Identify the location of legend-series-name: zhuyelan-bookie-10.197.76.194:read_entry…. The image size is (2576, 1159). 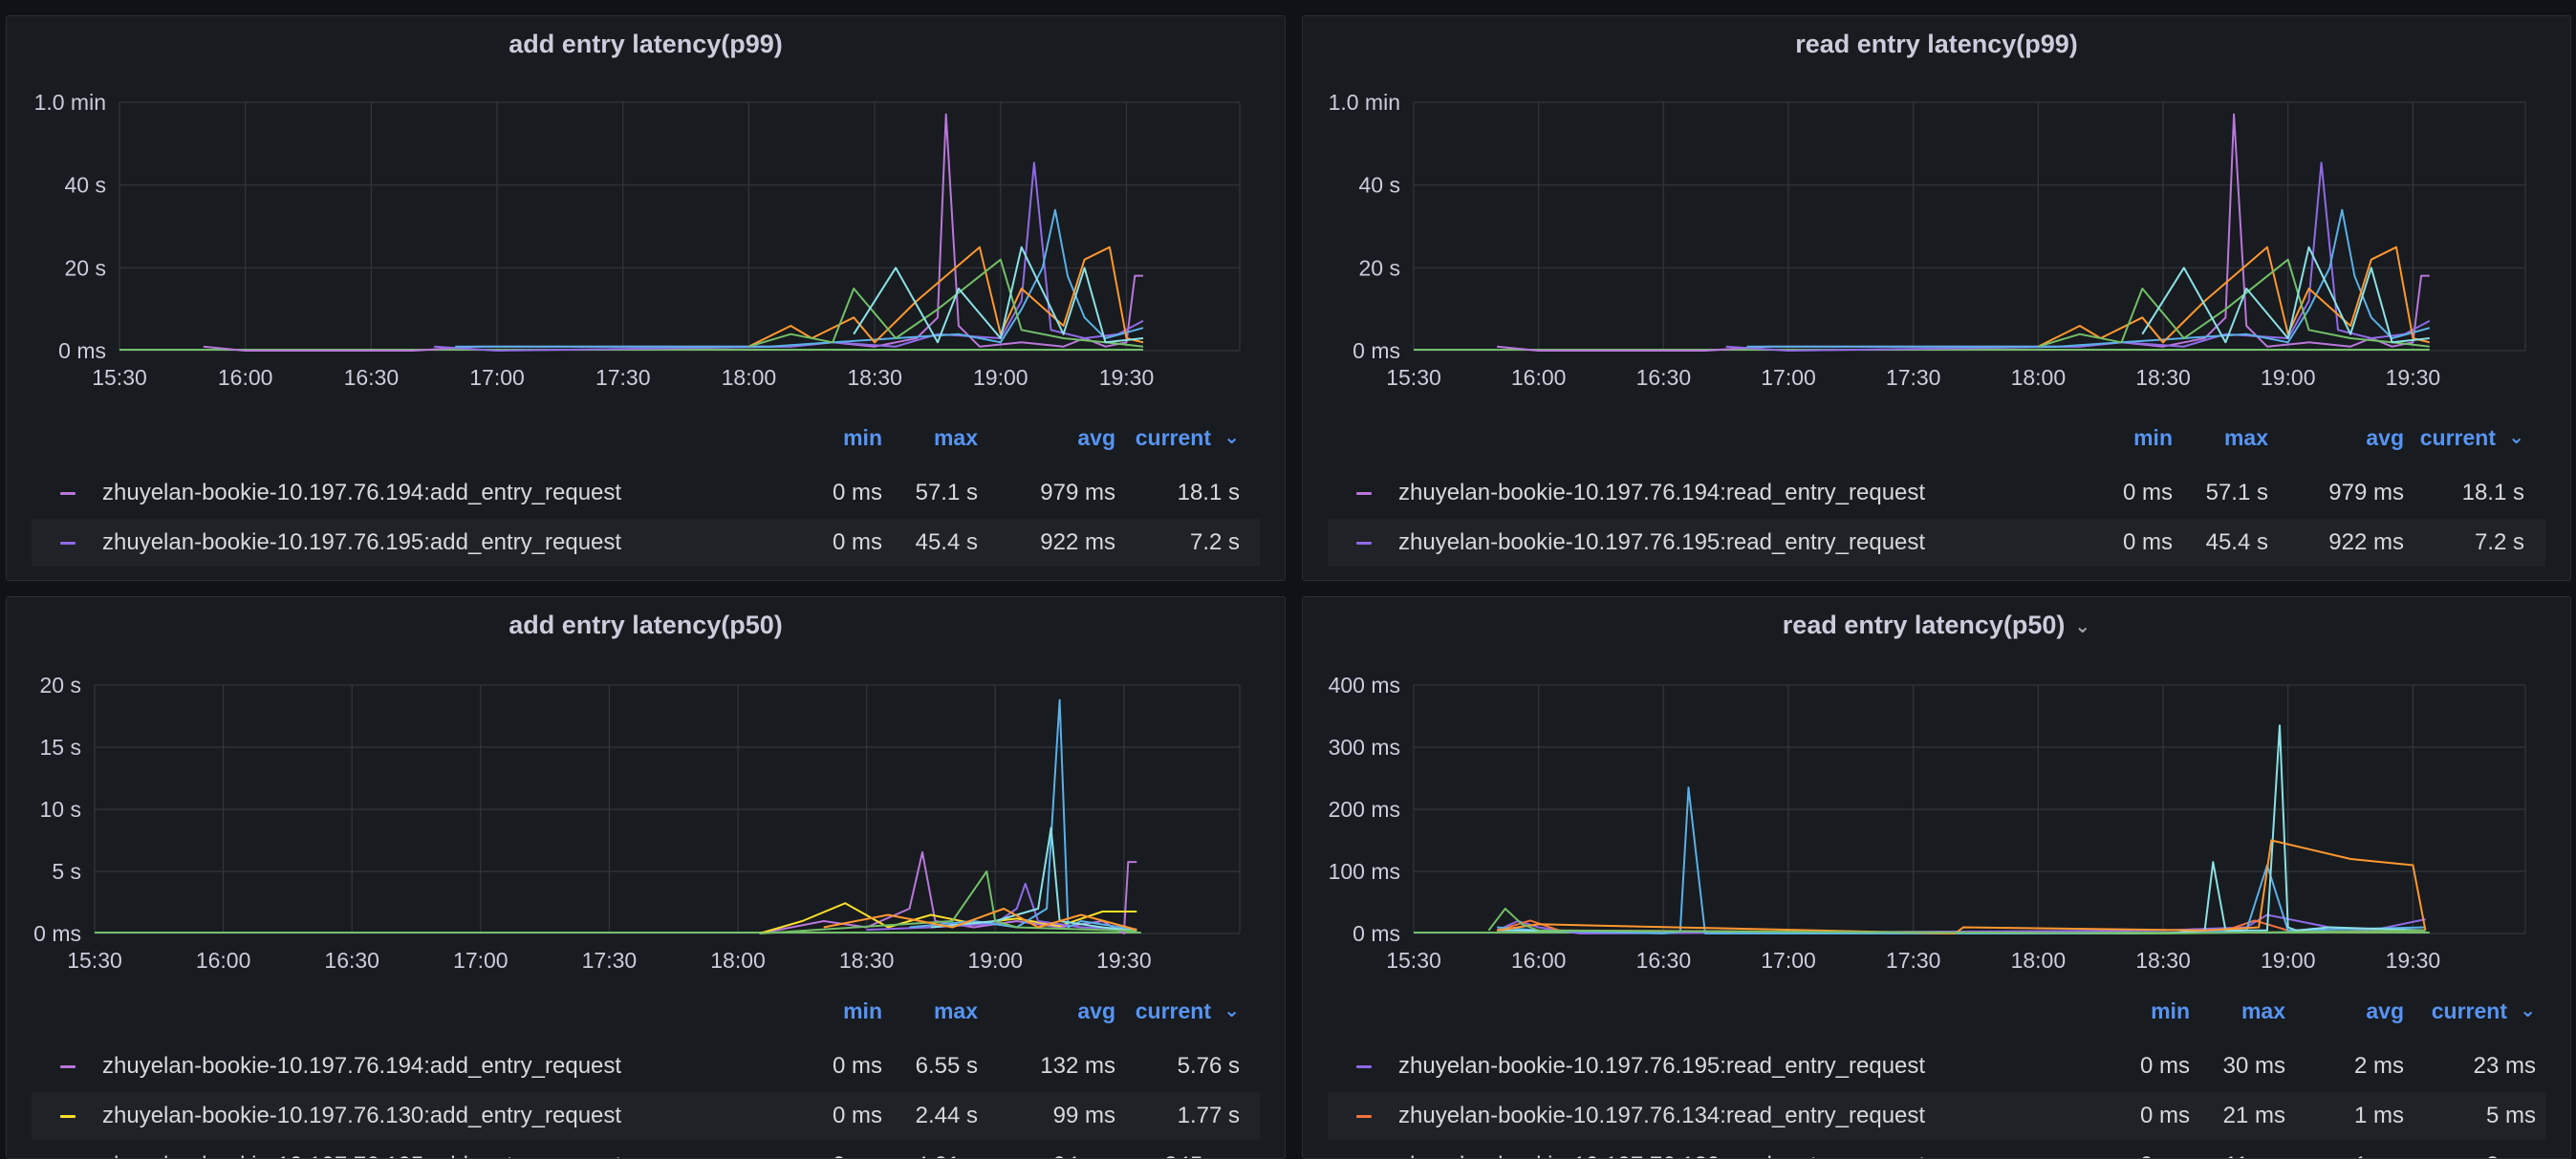
(1662, 492).